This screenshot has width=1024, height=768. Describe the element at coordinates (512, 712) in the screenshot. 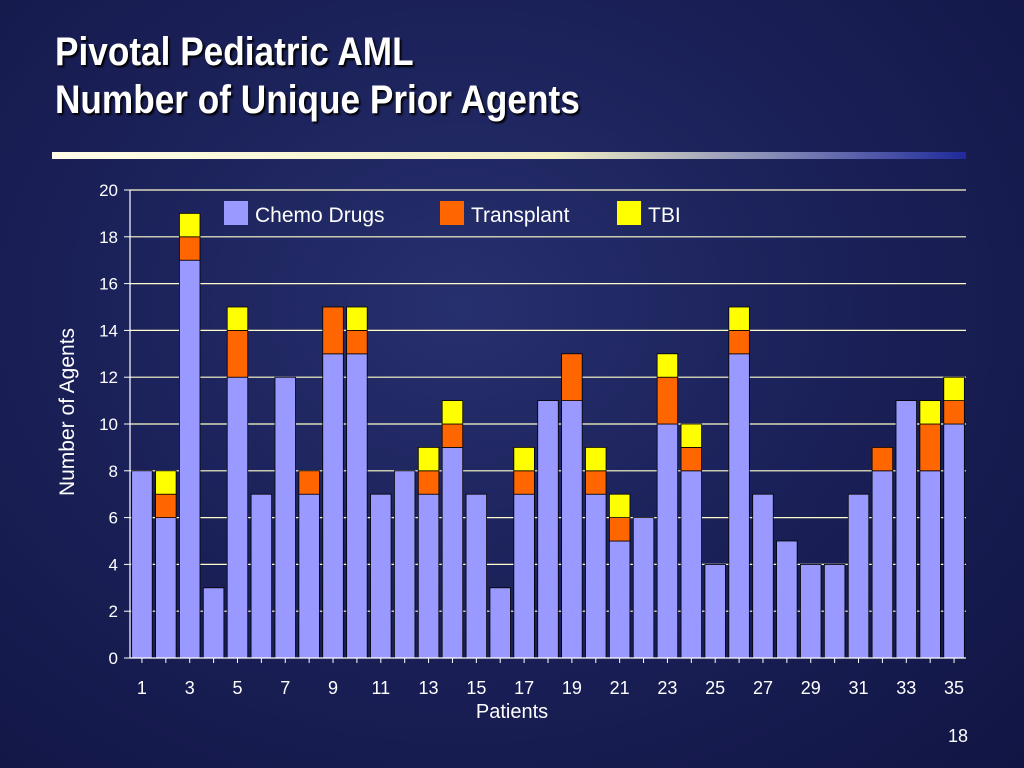

I see `x-axis-label: Patients` at that location.